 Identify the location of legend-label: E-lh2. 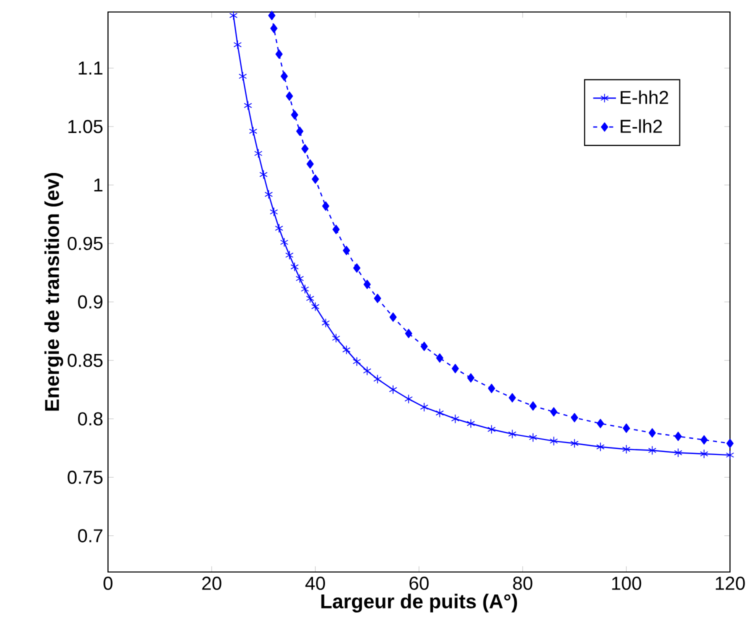
(641, 126).